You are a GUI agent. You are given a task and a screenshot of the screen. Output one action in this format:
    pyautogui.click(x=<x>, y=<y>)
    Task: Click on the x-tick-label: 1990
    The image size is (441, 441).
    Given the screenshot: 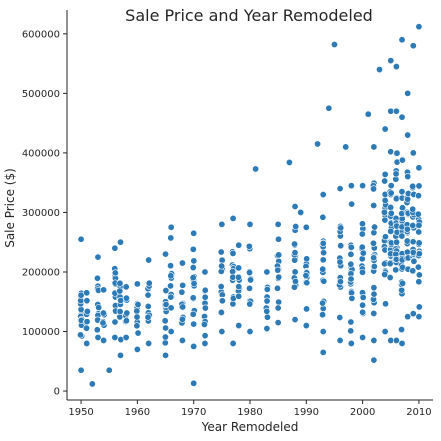 What is the action you would take?
    pyautogui.click(x=306, y=412)
    